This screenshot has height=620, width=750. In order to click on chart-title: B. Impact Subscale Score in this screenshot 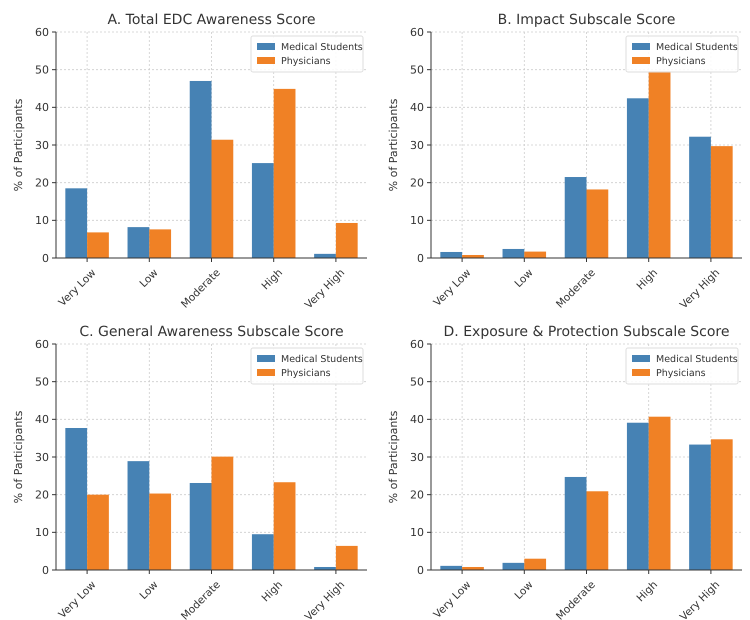, I will do `click(587, 20)`.